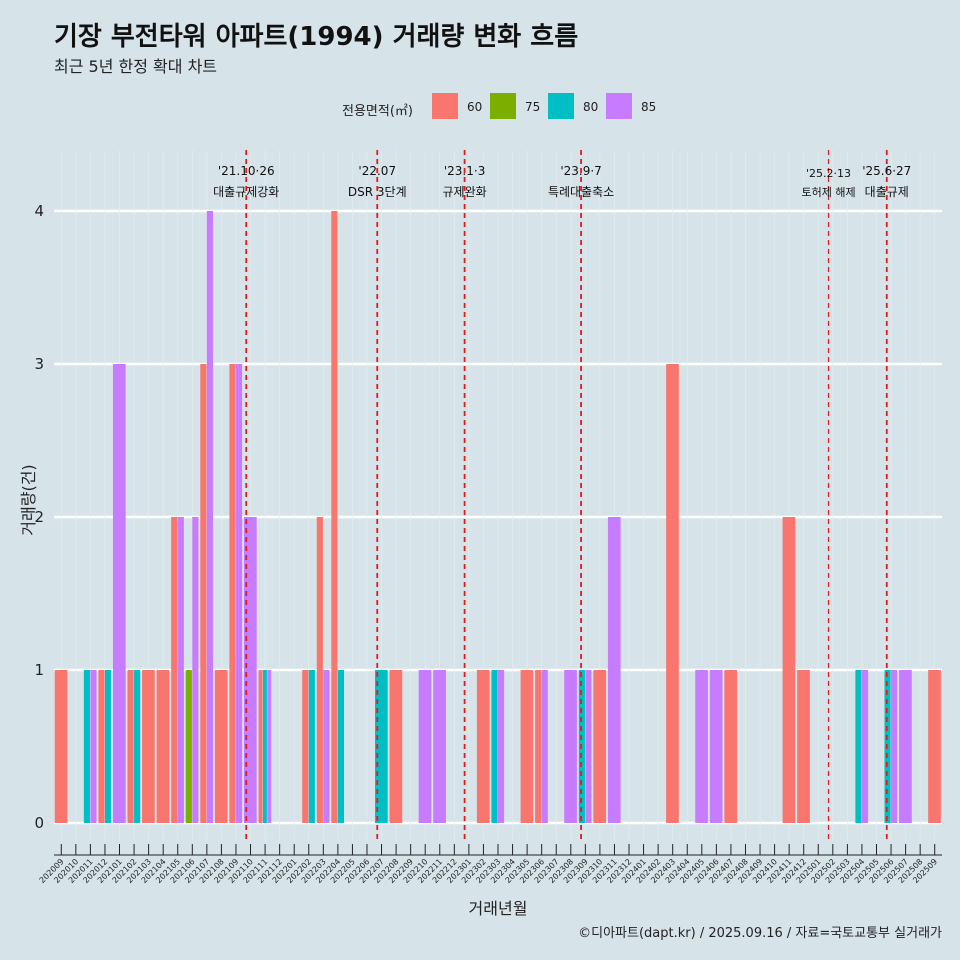 The height and width of the screenshot is (960, 960). Describe the element at coordinates (580, 171) in the screenshot. I see `event-date-label: '23.9·7` at that location.